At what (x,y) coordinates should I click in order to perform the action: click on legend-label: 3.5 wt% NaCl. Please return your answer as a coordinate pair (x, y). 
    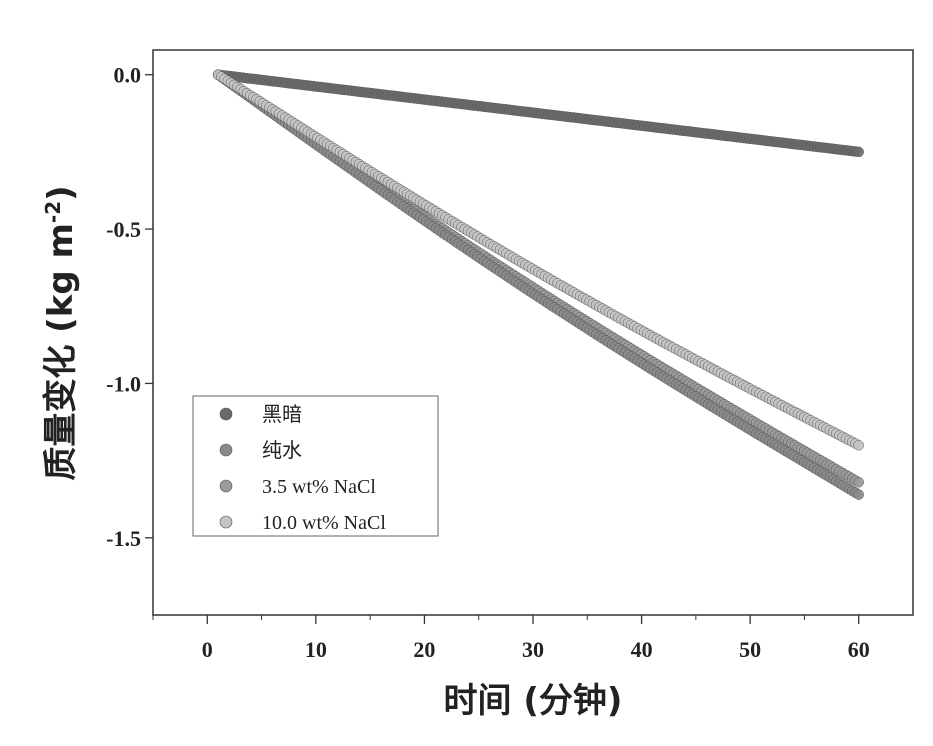
    Looking at the image, I should click on (319, 487).